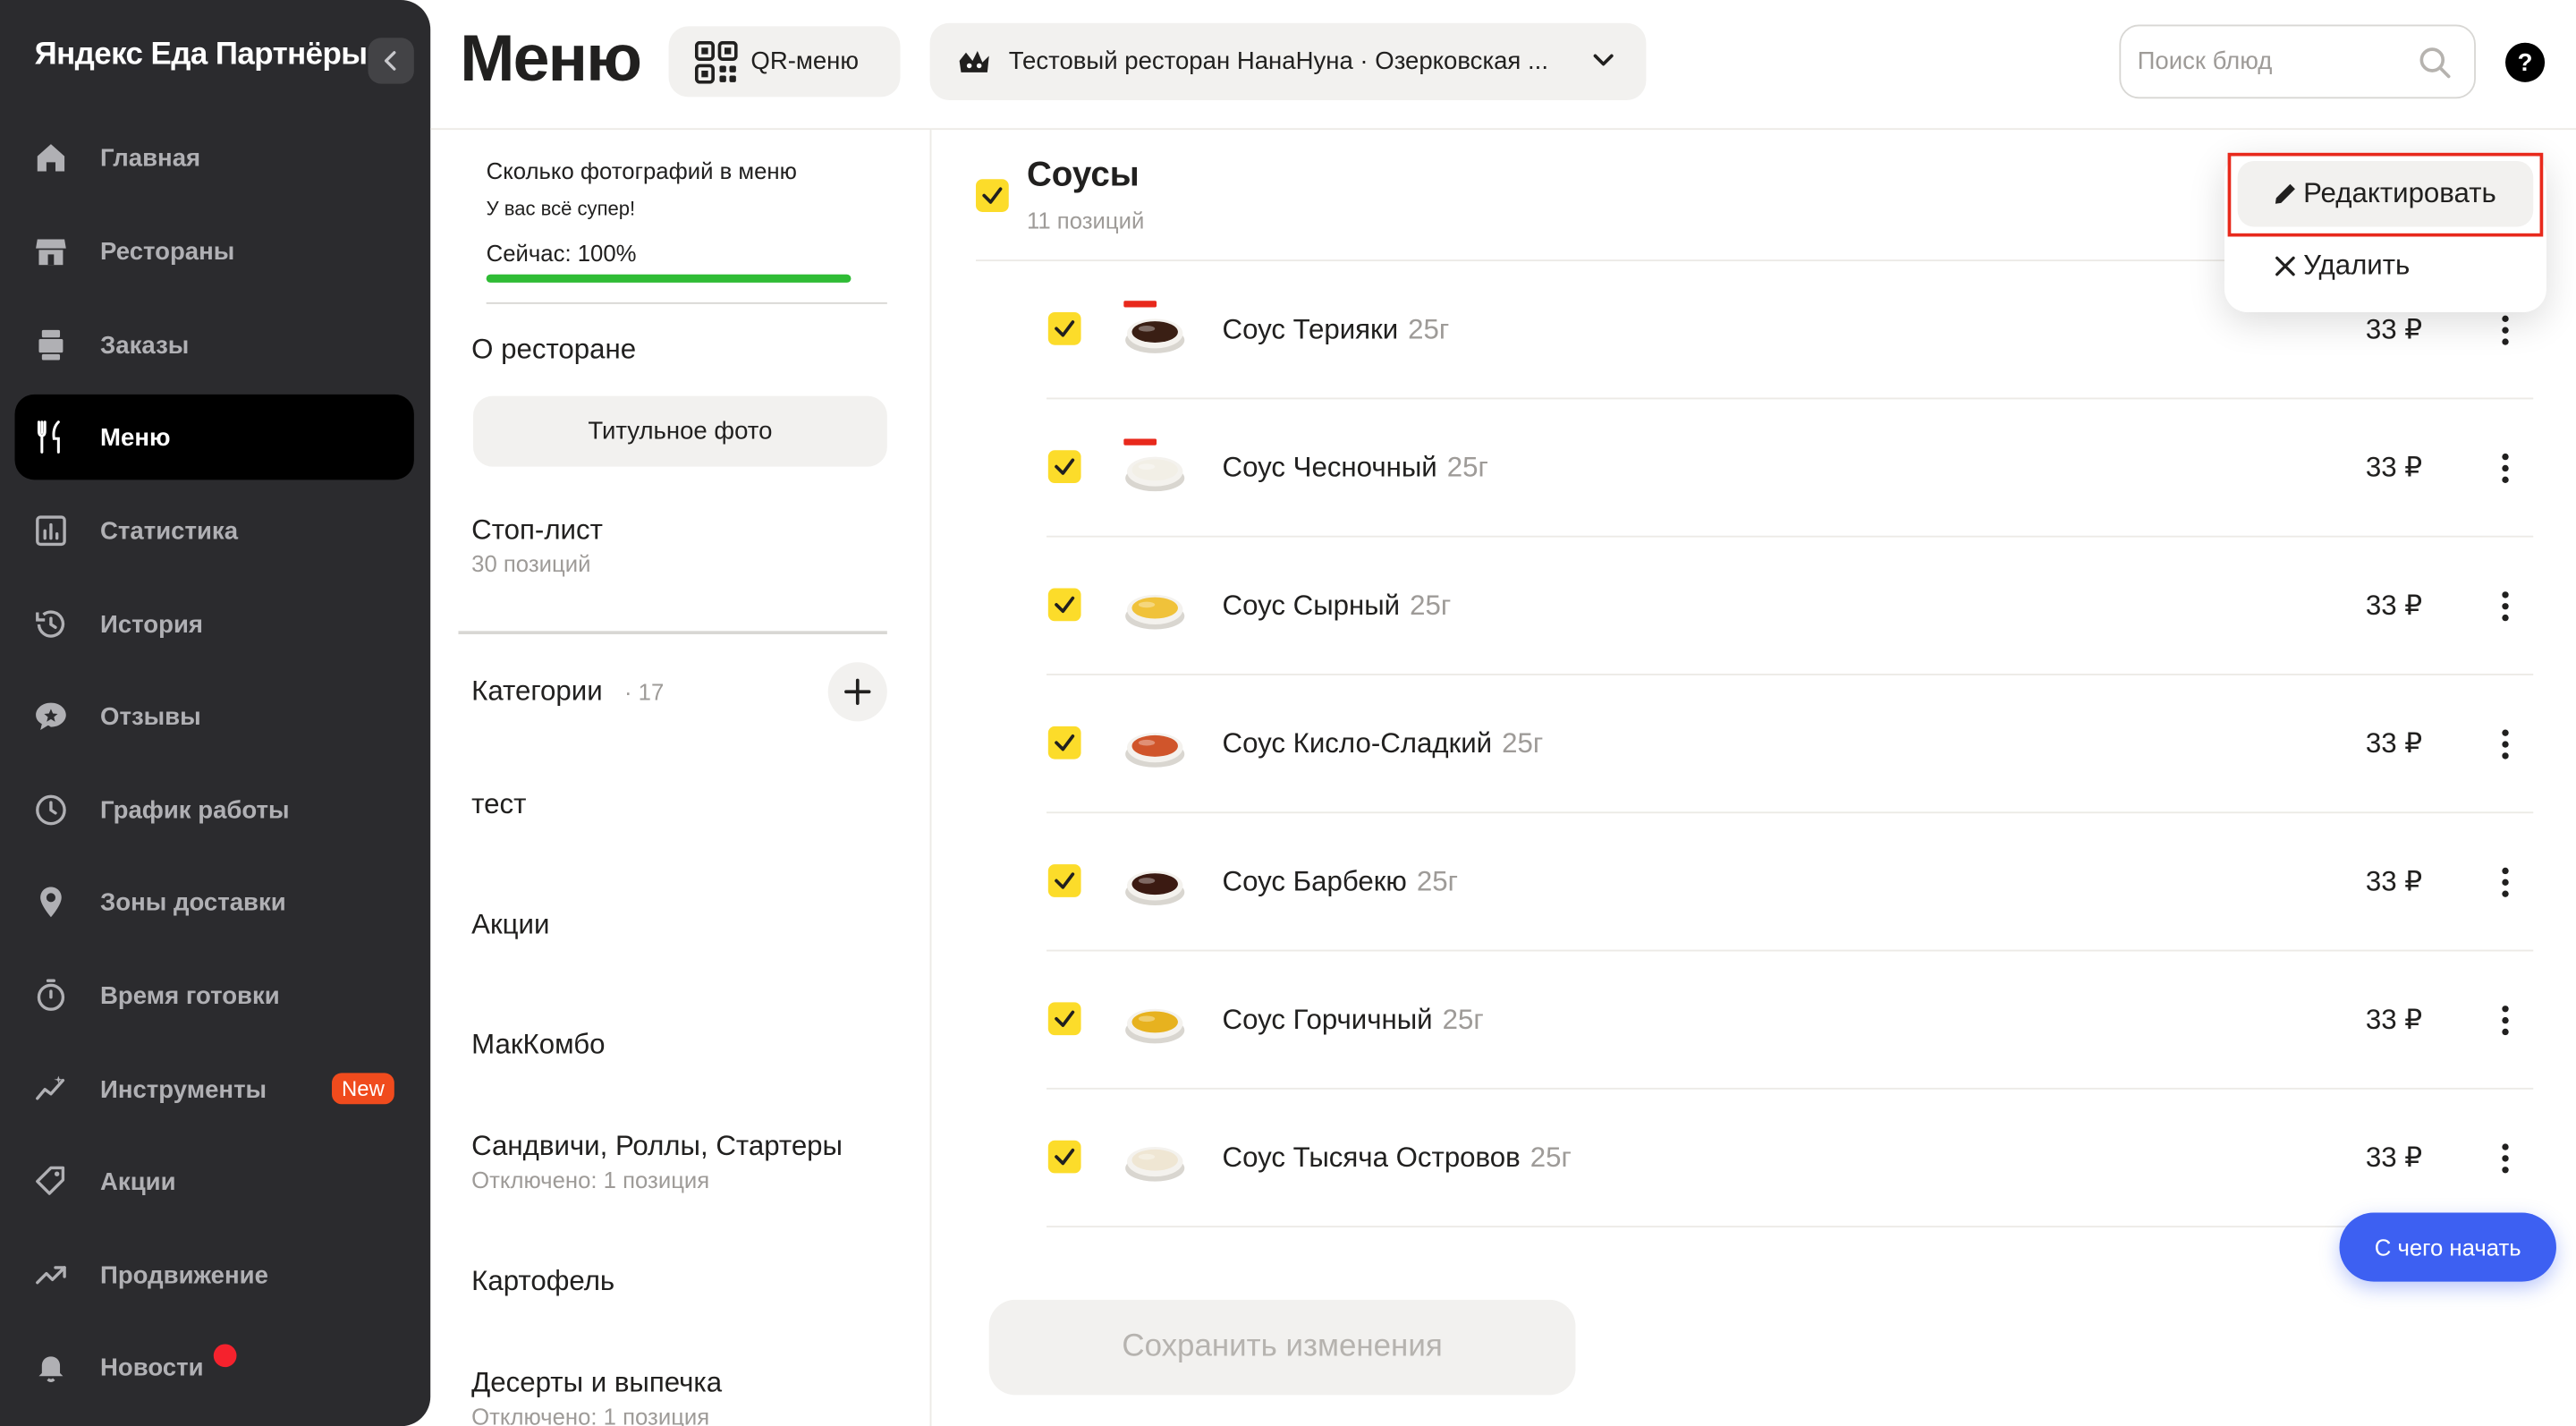 The image size is (2576, 1426). What do you see at coordinates (51, 1274) in the screenshot?
I see `trend-icon` at bounding box center [51, 1274].